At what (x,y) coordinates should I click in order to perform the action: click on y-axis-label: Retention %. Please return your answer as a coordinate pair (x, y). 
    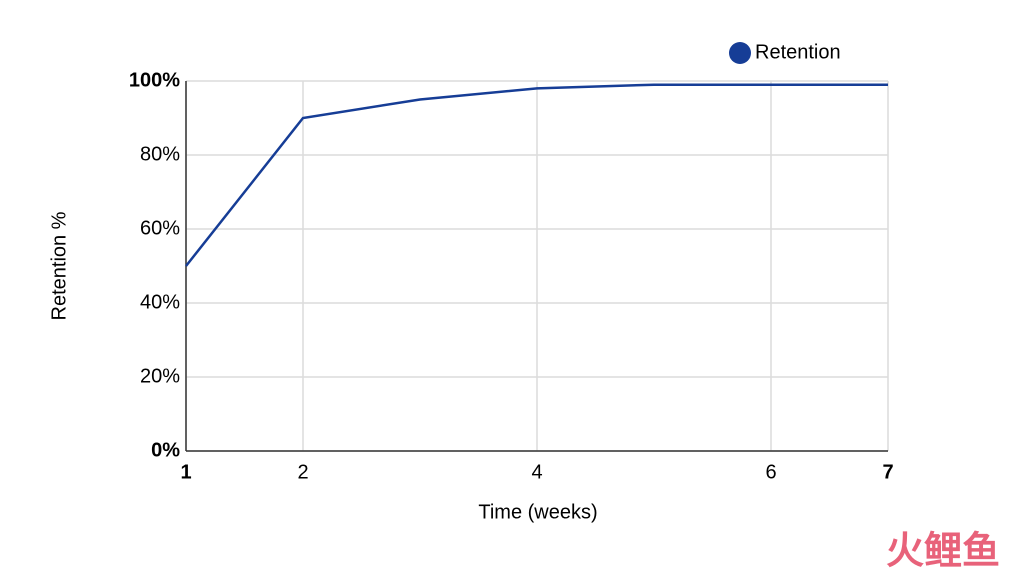
    Looking at the image, I should click on (59, 265).